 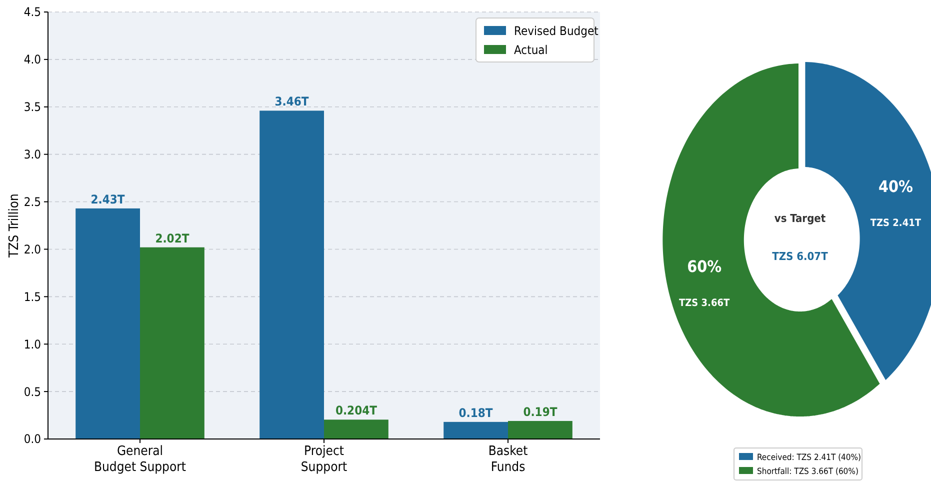 What do you see at coordinates (809, 457) in the screenshot?
I see `legend-label: Received: TZS 2.41T (40%)` at bounding box center [809, 457].